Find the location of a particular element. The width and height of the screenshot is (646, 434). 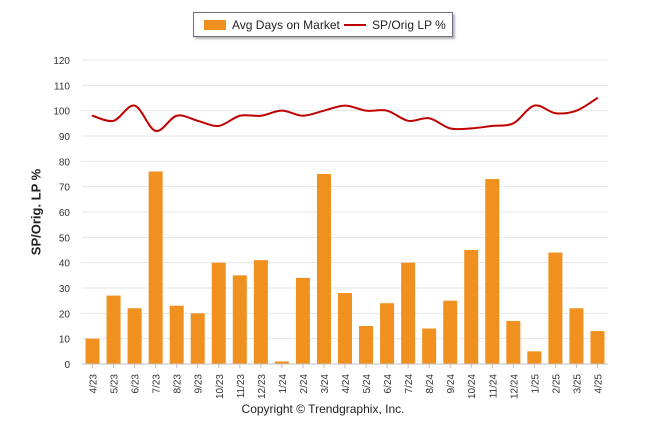

y-tick-label: 70 is located at coordinates (65, 188).